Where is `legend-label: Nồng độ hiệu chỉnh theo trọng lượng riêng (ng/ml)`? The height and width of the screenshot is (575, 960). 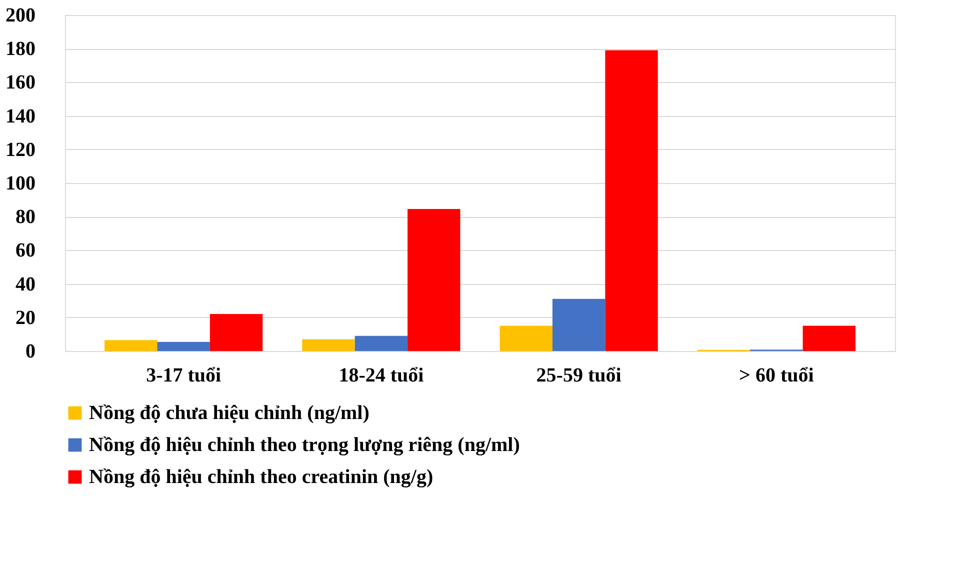 legend-label: Nồng độ hiệu chỉnh theo trọng lượng riêng (ng/ml) is located at coordinates (304, 445).